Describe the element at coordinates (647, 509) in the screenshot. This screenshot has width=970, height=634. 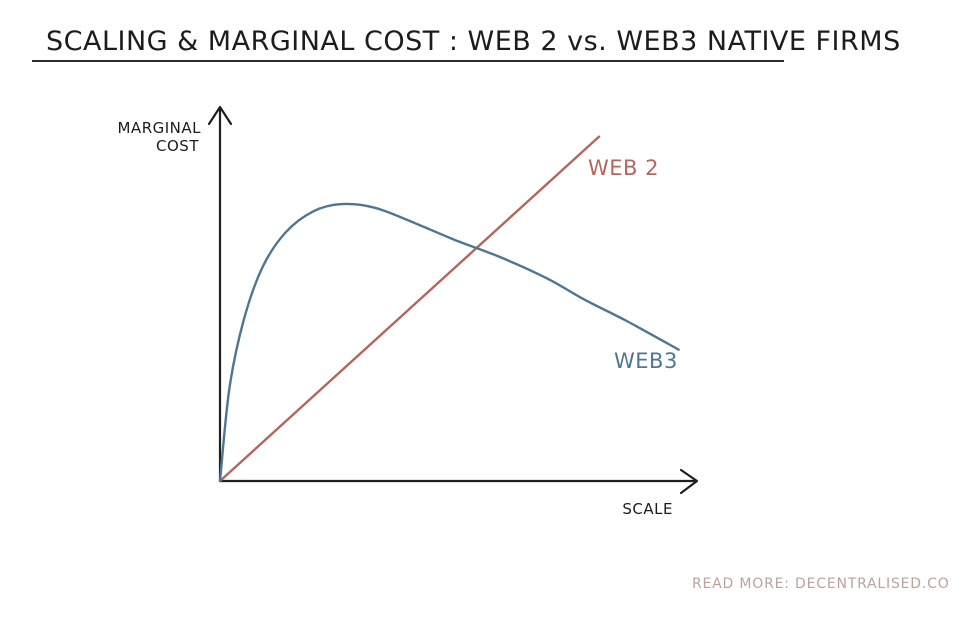
I see `x-axis-label: SCALE` at that location.